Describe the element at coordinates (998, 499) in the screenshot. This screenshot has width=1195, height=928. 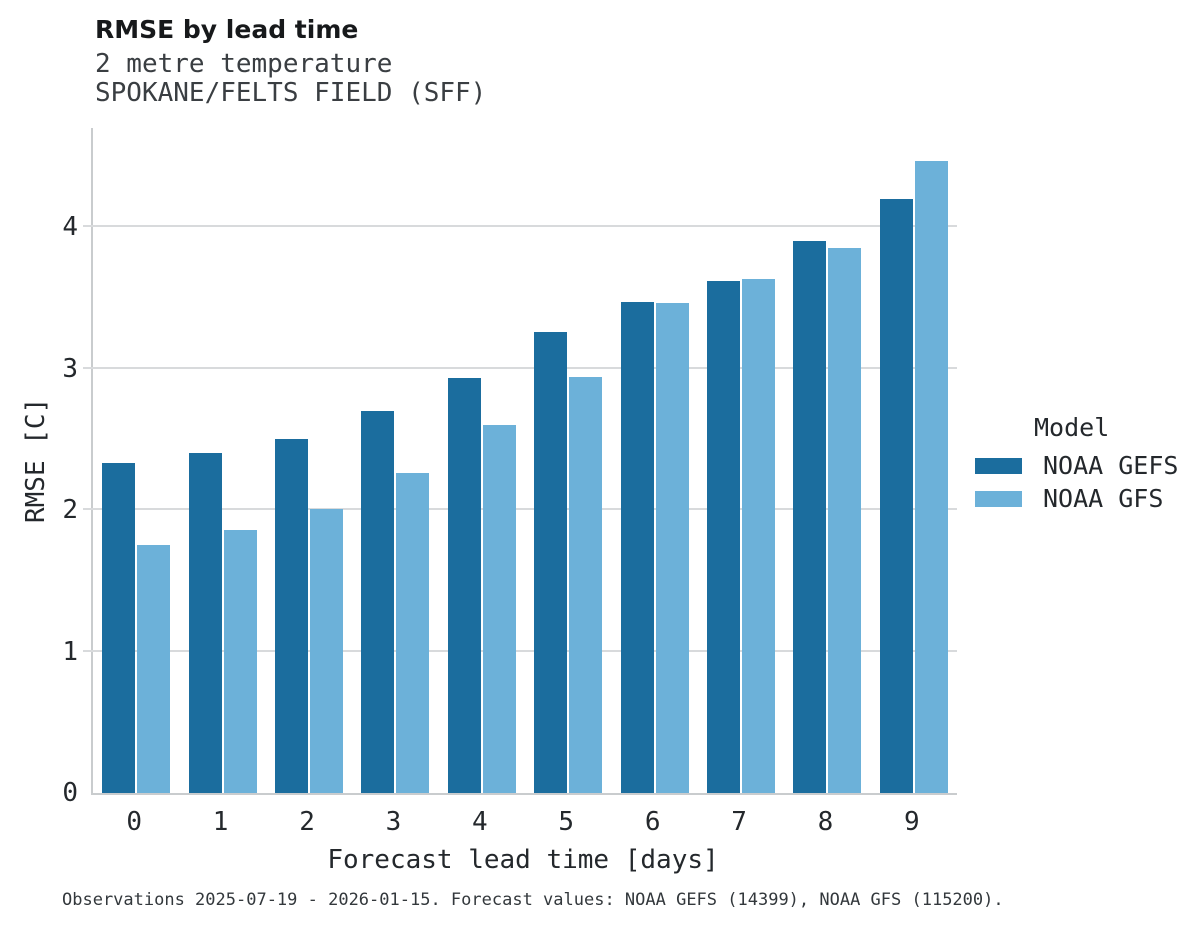
I see `legend-swatch-noaa-gfs` at that location.